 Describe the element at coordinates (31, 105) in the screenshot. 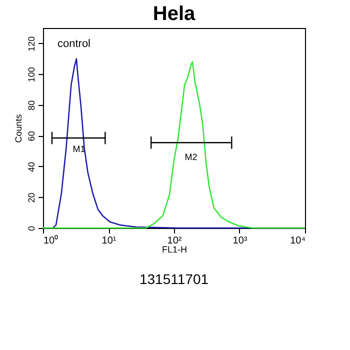

I see `y-tick-label: 80` at that location.